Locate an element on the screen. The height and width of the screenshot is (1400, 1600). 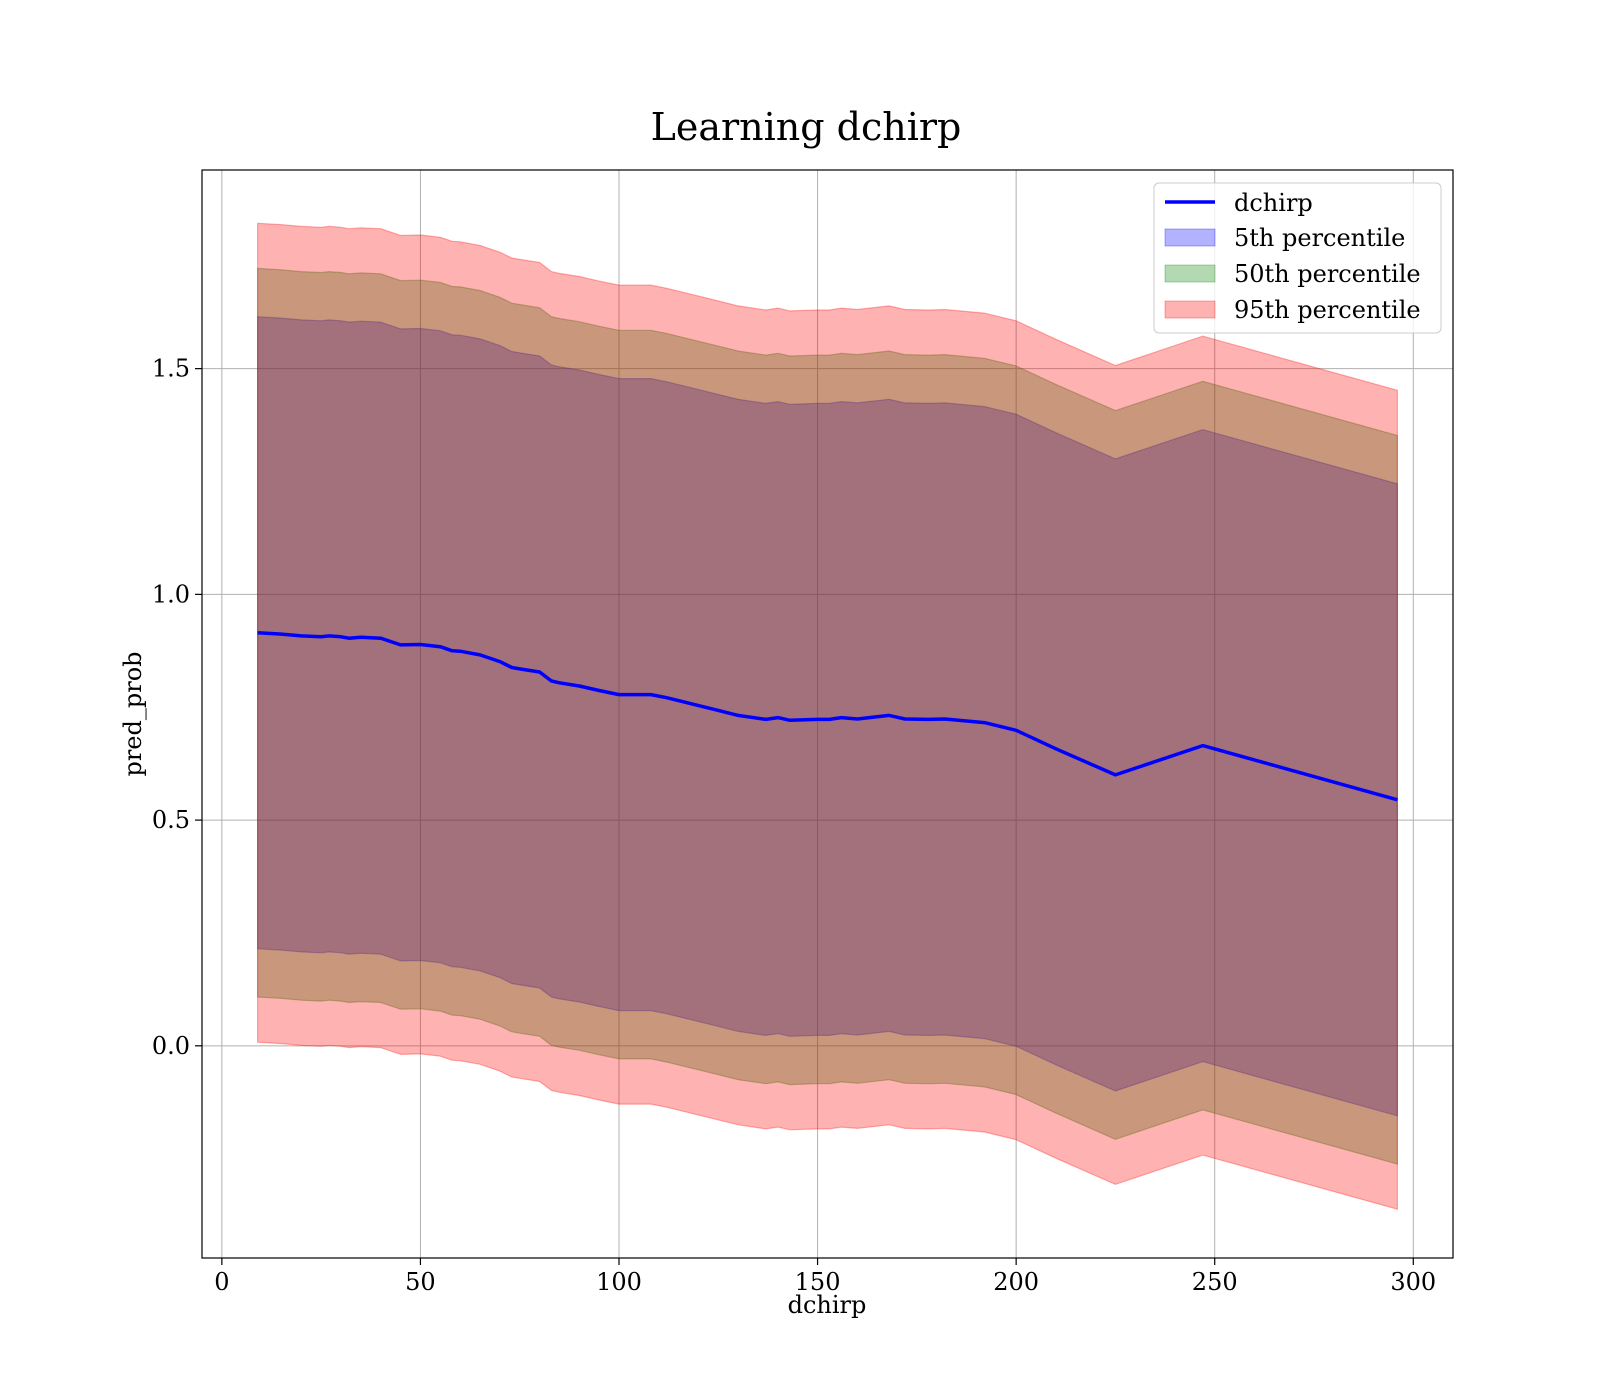
legend-swatch-95th is located at coordinates (1190, 309).